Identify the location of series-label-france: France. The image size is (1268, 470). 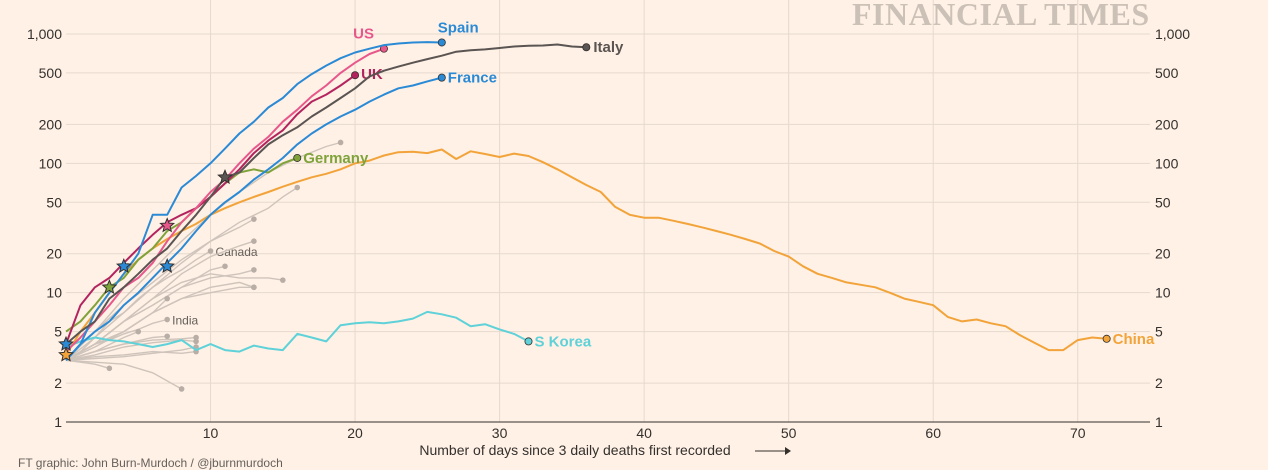
(472, 78).